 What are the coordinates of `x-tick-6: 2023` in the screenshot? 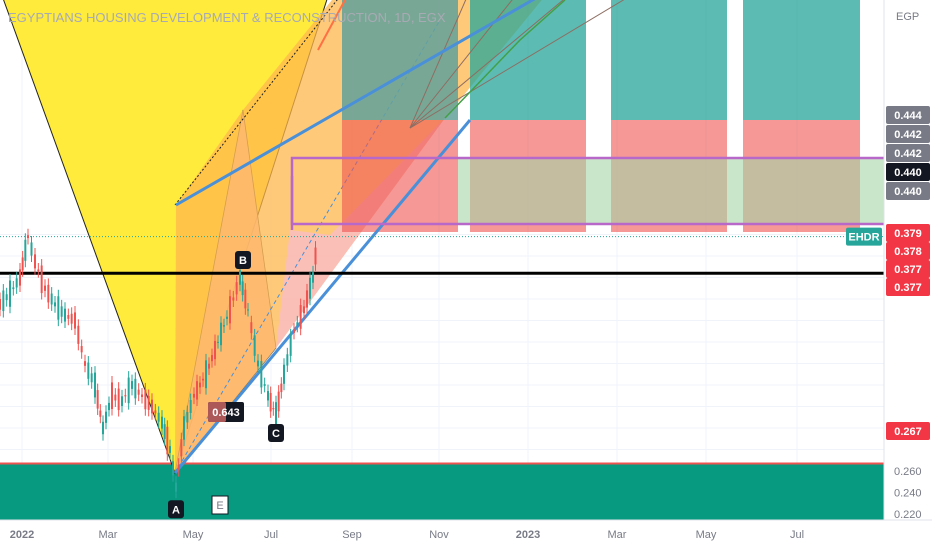 It's located at (528, 535).